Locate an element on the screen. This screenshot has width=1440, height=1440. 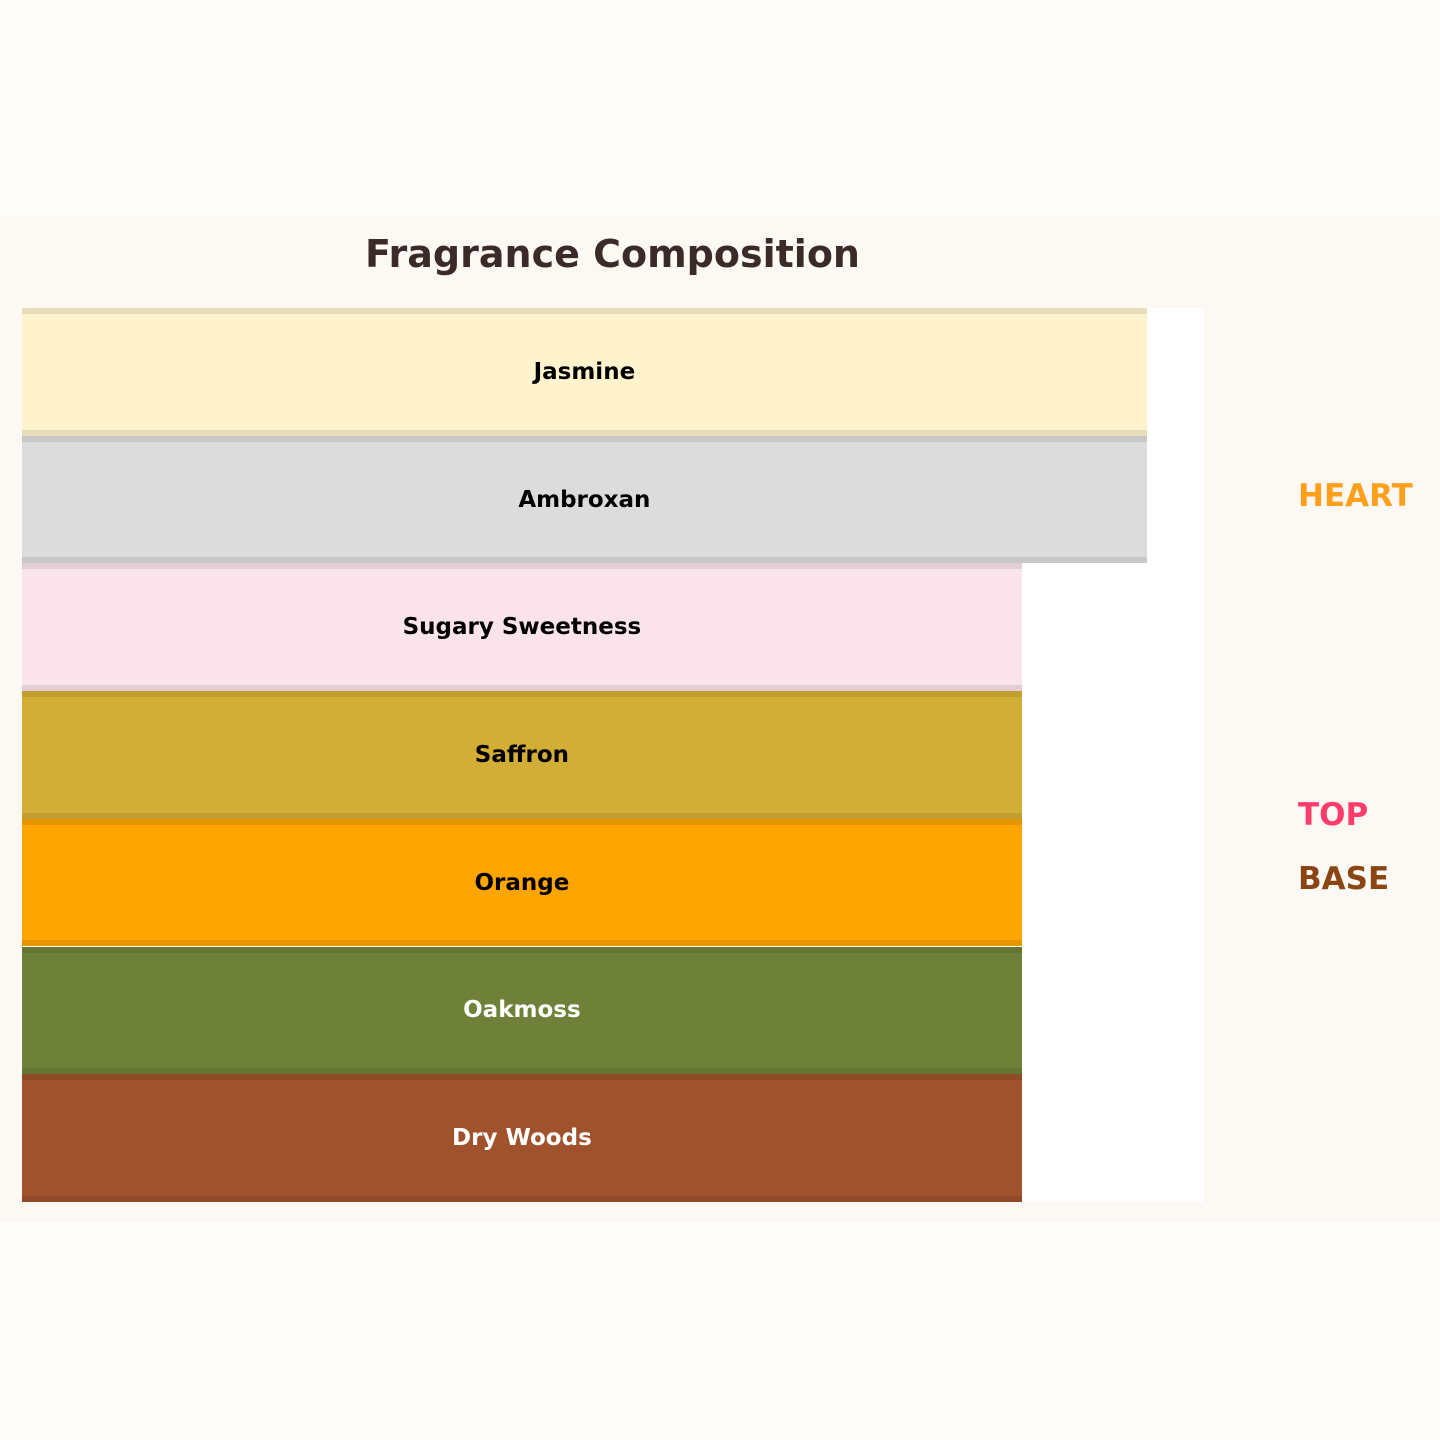
stage-label-top: TOP is located at coordinates (1333, 815).